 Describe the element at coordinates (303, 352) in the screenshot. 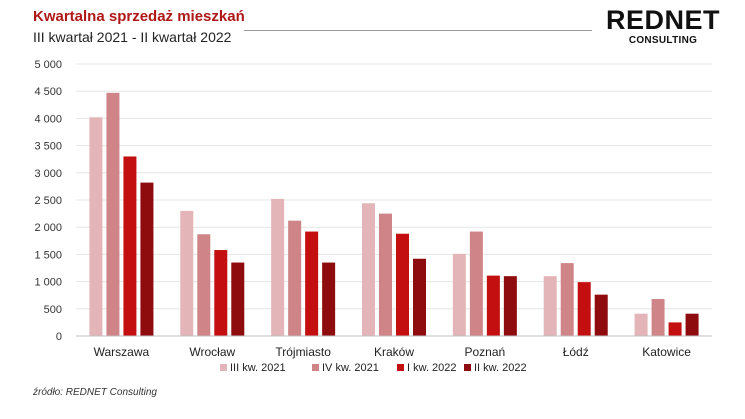

I see `x-tick-label: Trójmiasto` at that location.